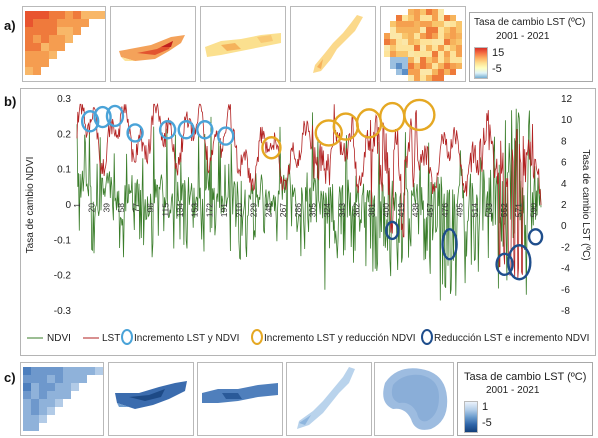  What do you see at coordinates (257, 337) in the screenshot?
I see `legend-yellow-circle` at bounding box center [257, 337].